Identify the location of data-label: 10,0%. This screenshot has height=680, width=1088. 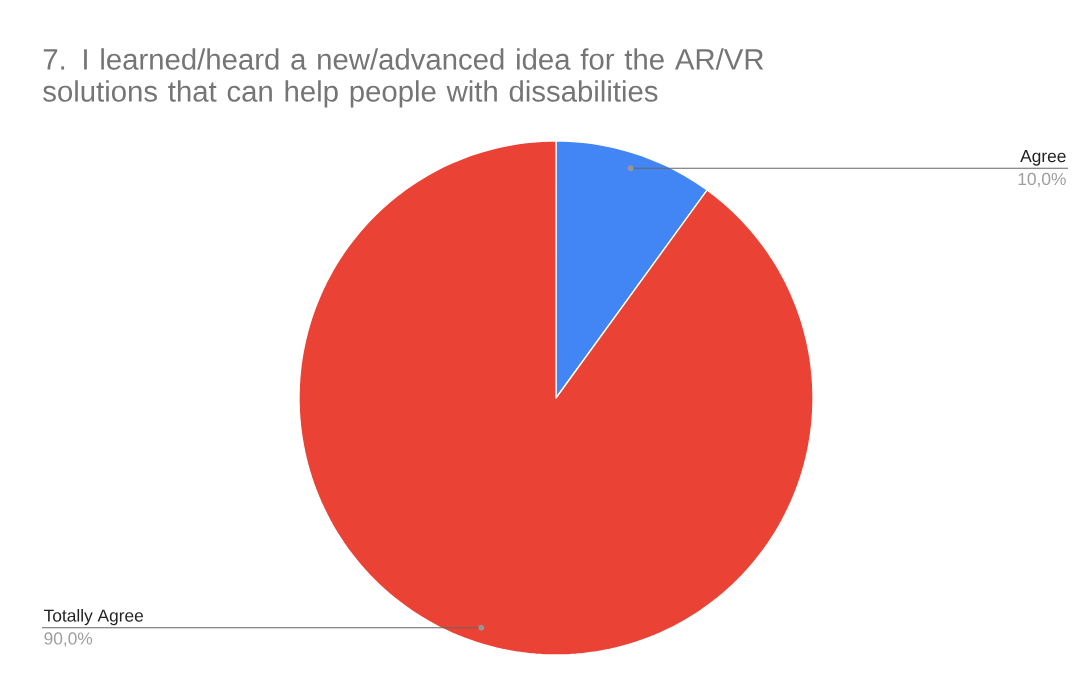
(1042, 180).